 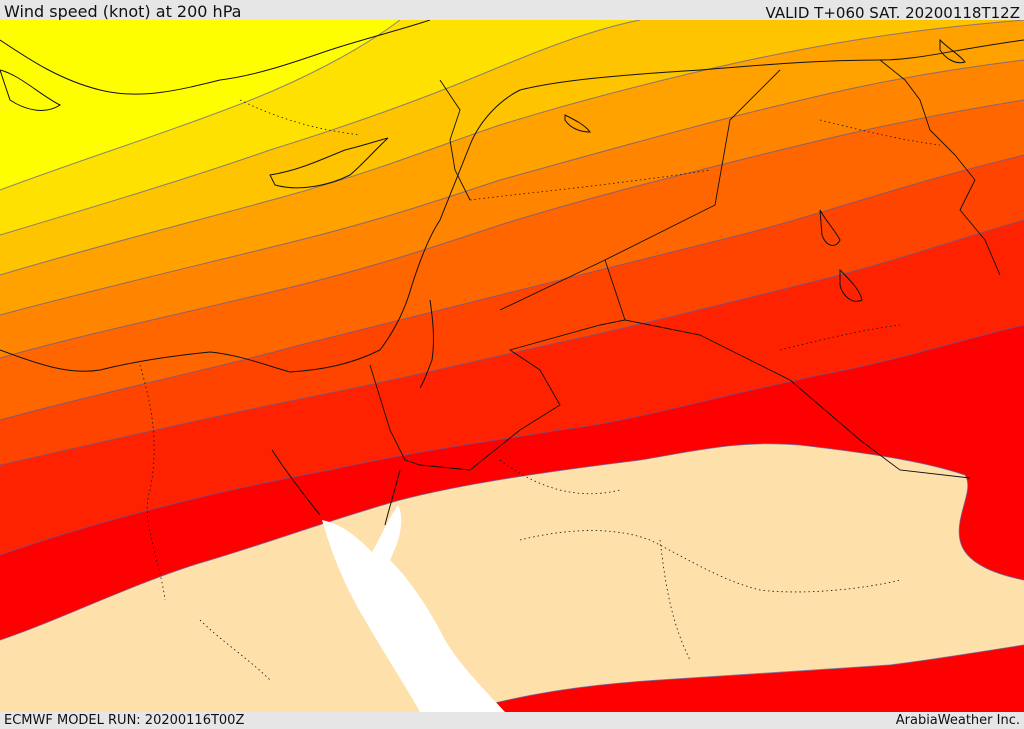 I want to click on map-title: Wind speed (knot) at 200 hPa, so click(x=123, y=11).